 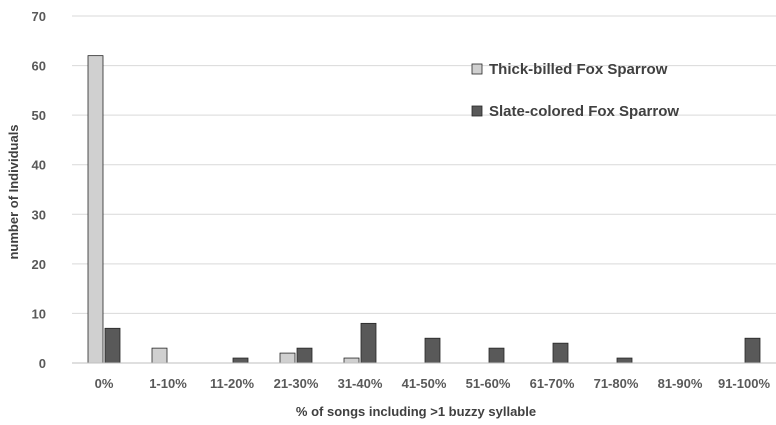 What do you see at coordinates (552, 383) in the screenshot?
I see `x-tick-label: 61-70%` at bounding box center [552, 383].